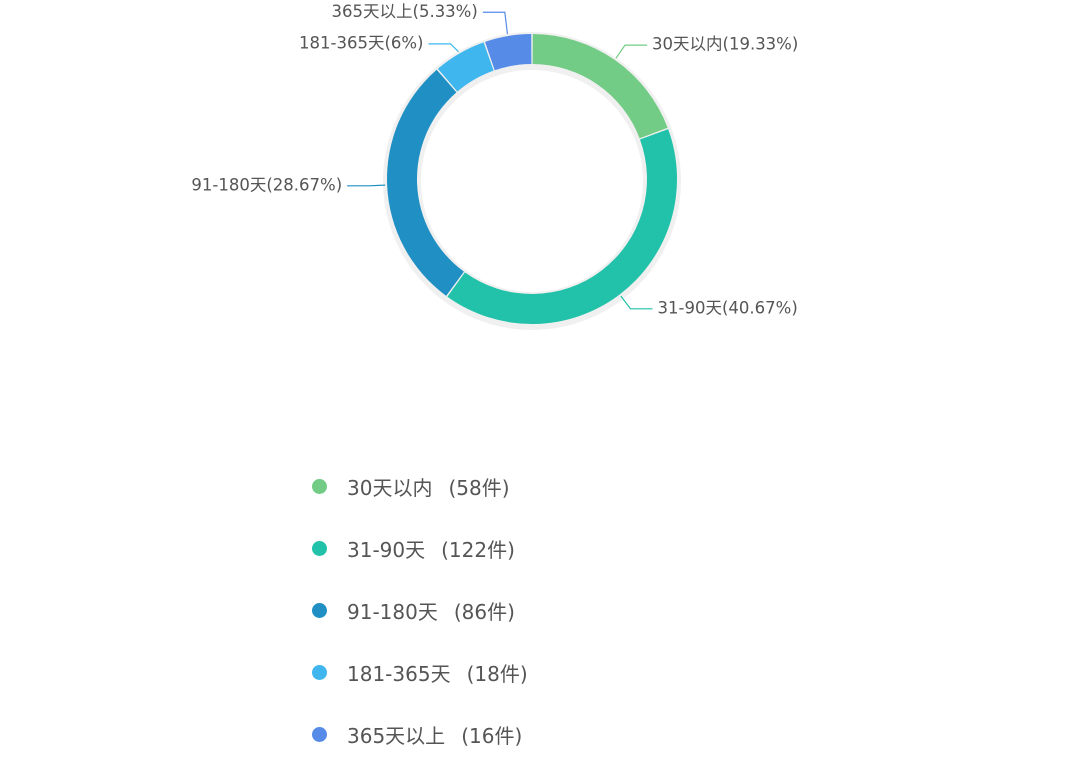 This screenshot has width=1080, height=765. I want to click on donut-slices, so click(532, 181).